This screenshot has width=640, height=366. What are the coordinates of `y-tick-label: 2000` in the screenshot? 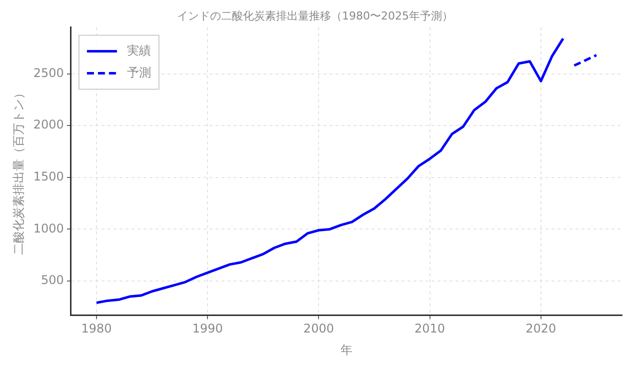 It's located at (48, 125).